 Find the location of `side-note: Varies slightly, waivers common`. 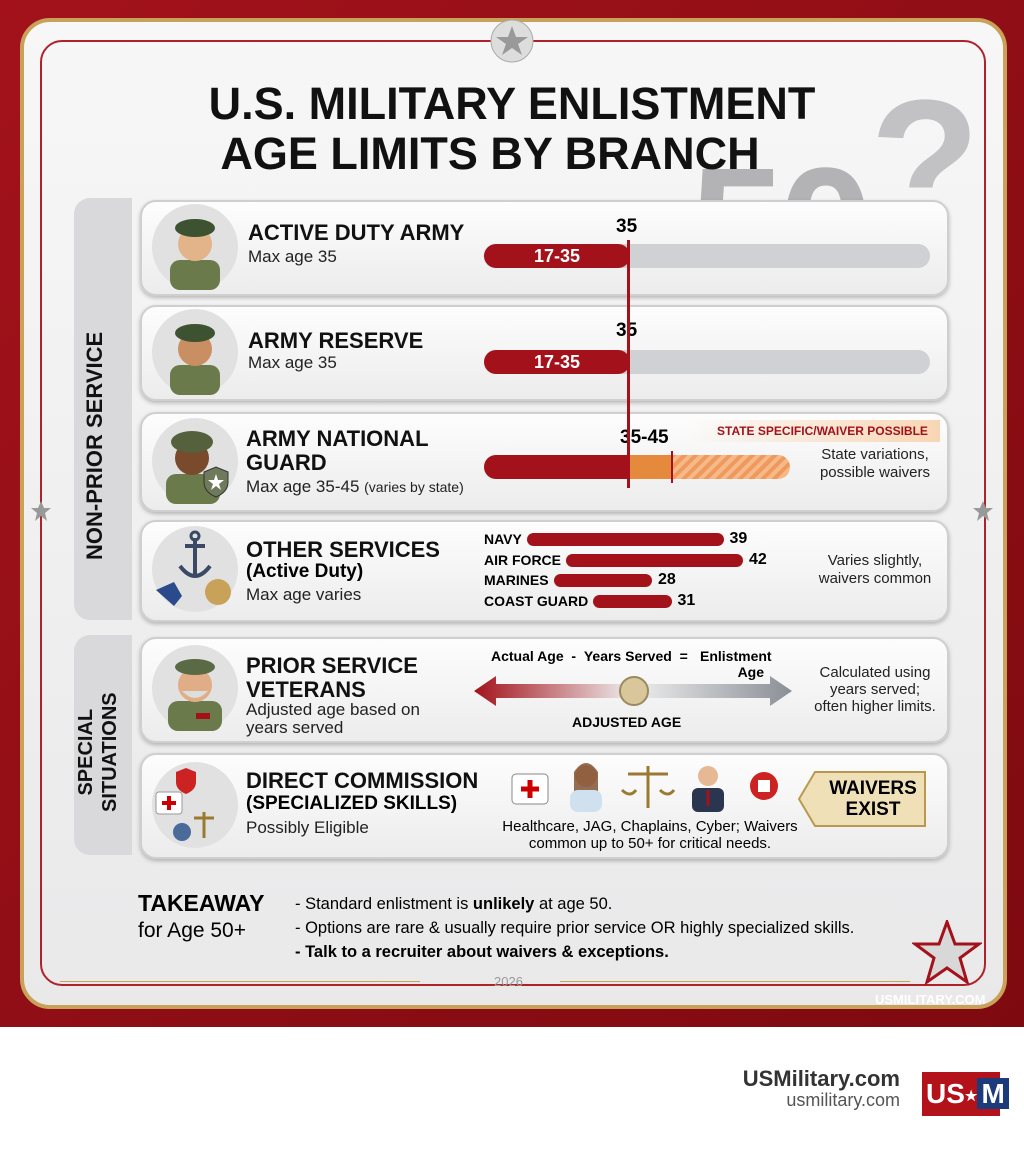

side-note: Varies slightly, waivers common is located at coordinates (875, 570).